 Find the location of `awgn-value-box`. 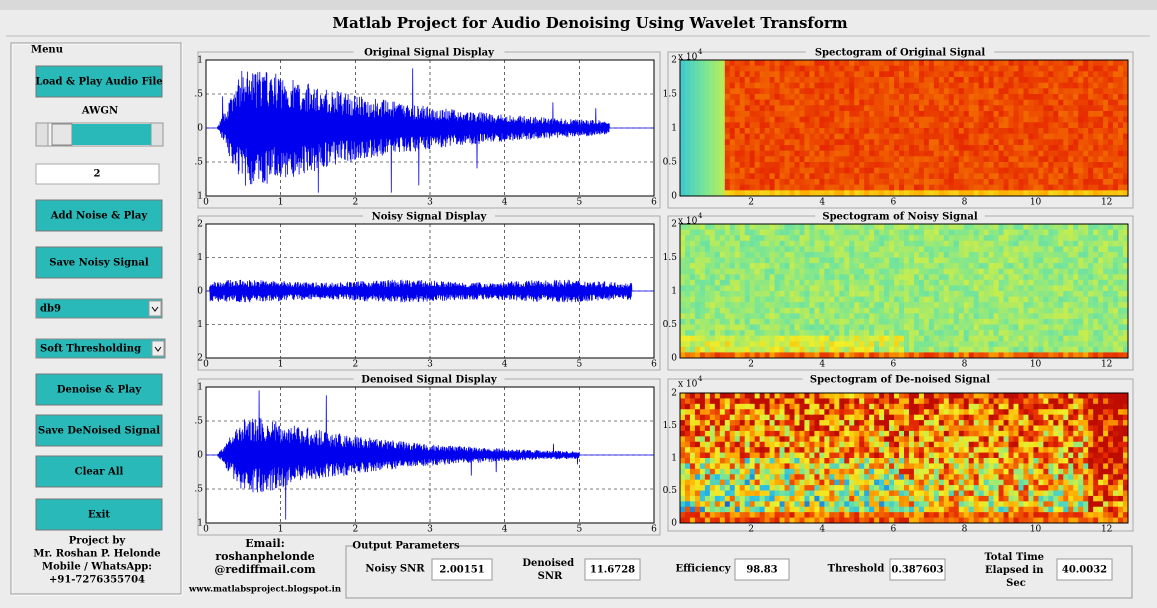

awgn-value-box is located at coordinates (97, 174).